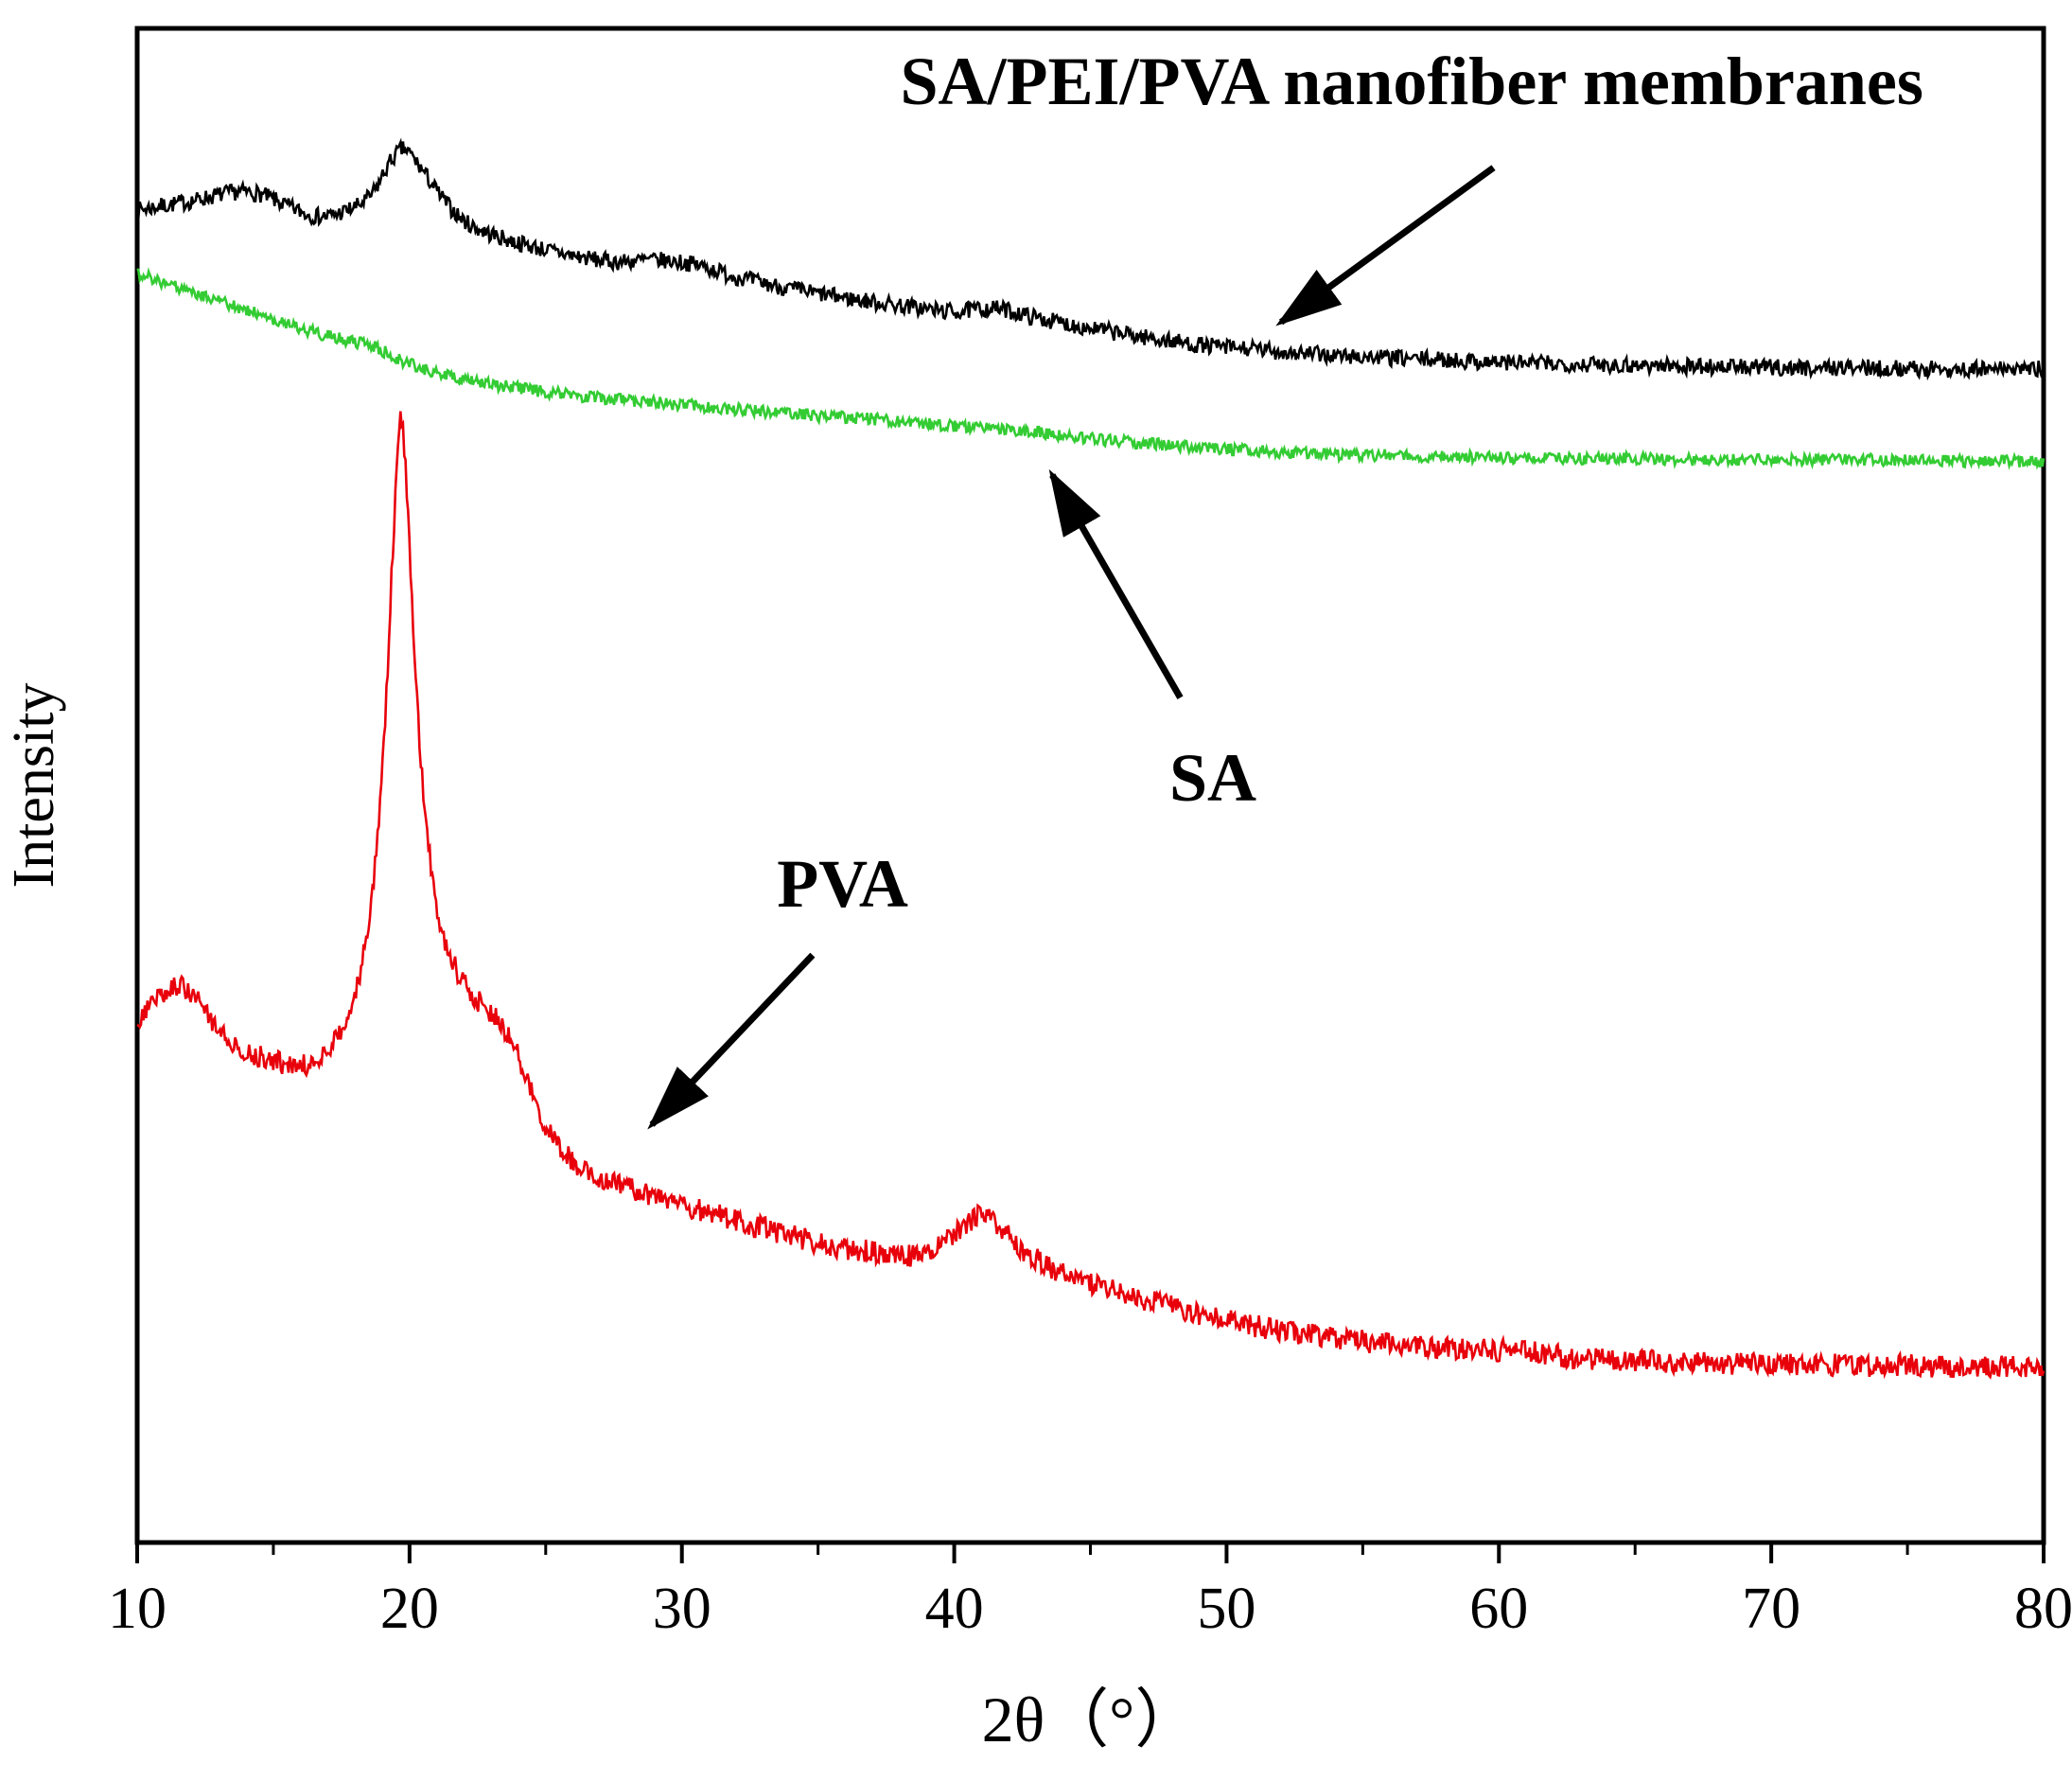  I want to click on annotation-pva-label: PVA, so click(842, 884).